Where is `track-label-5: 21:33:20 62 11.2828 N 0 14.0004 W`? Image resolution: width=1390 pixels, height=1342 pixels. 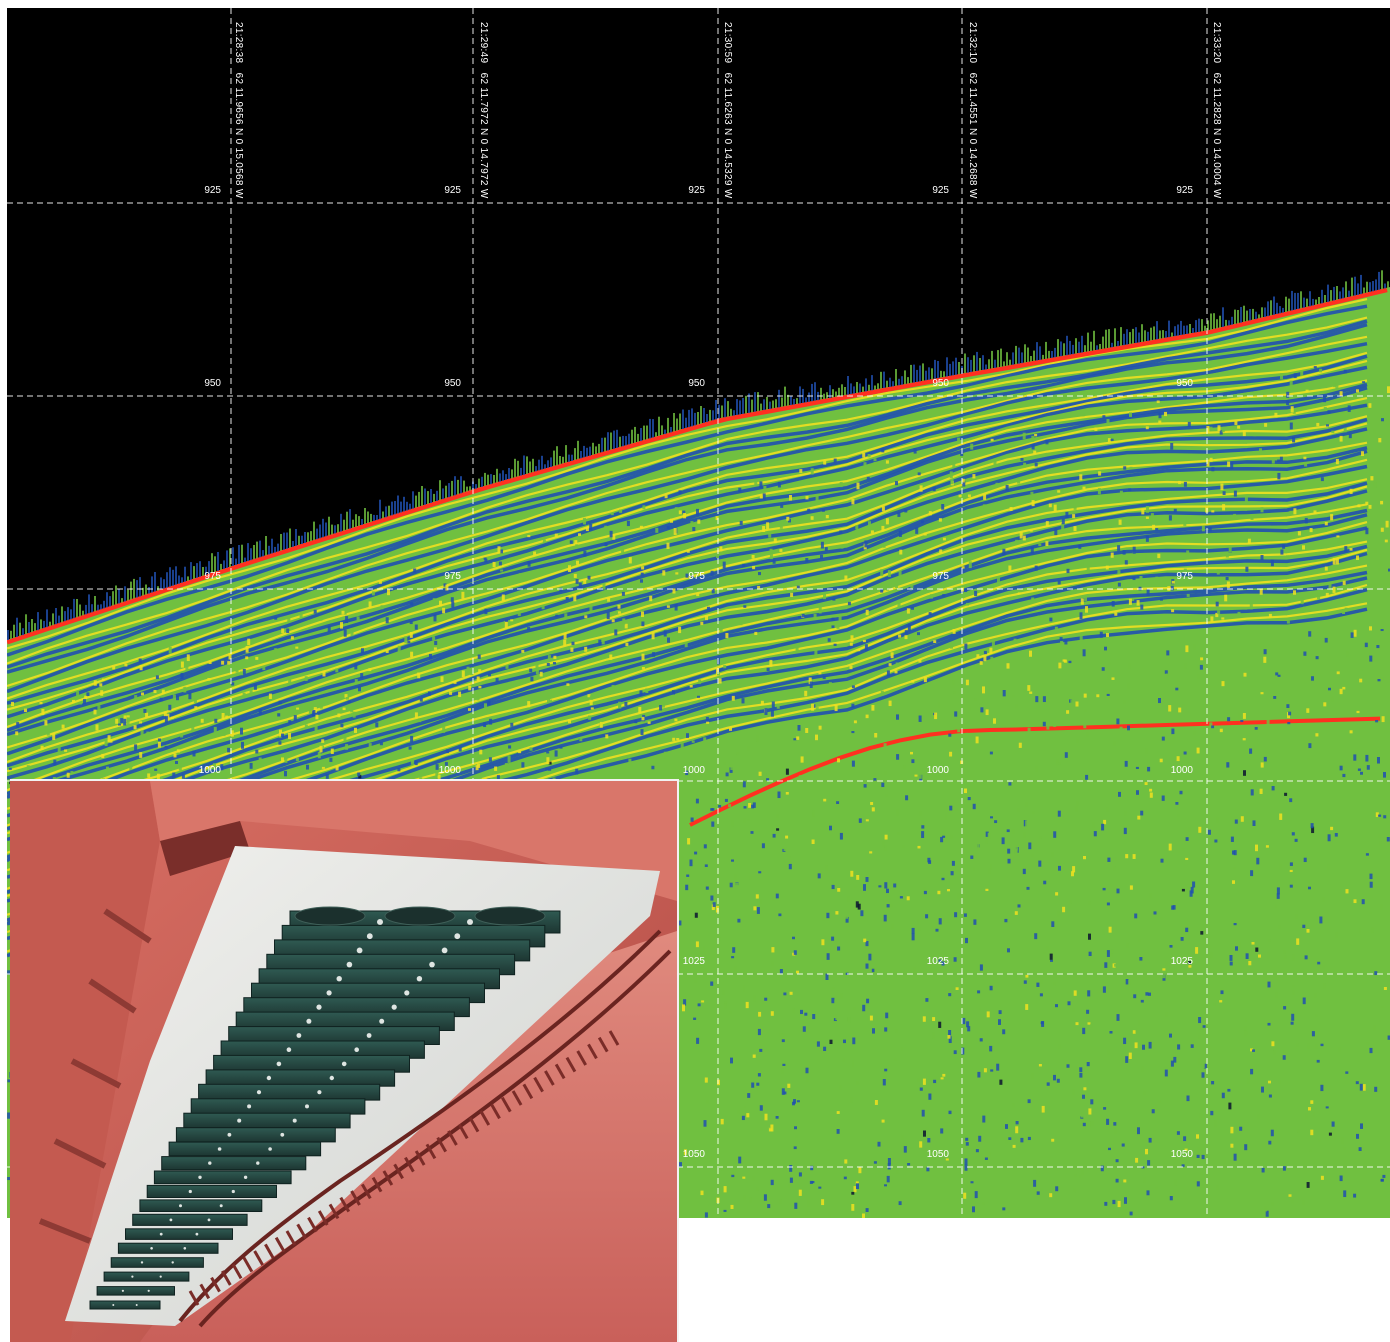
track-label-5: 21:33:20 62 11.2828 N 0 14.0004 W is located at coordinates (1216, 110).